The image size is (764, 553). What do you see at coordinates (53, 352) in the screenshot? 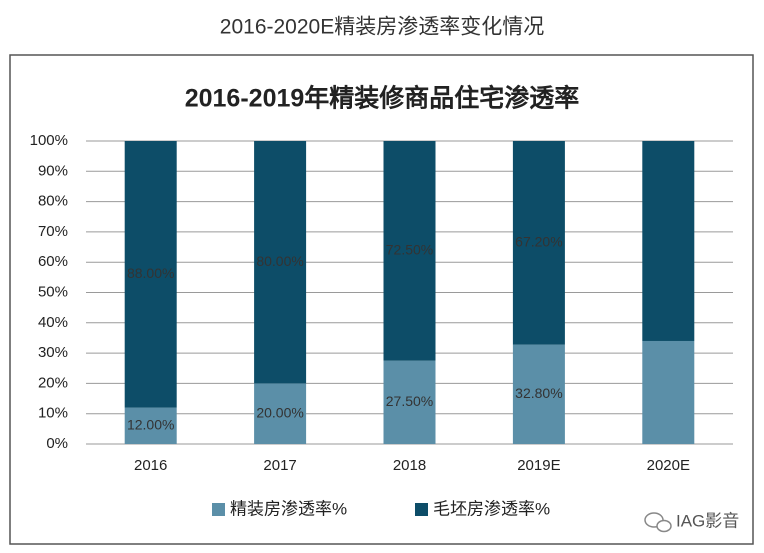
I see `y-tick-label: 30%` at bounding box center [53, 352].